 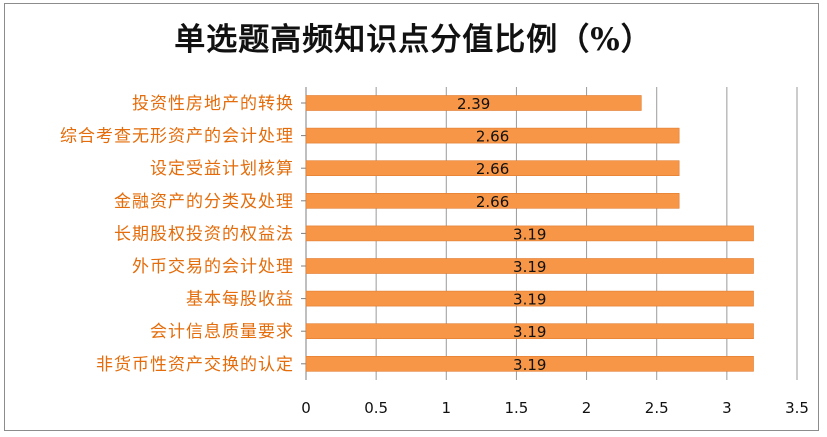 What do you see at coordinates (177, 137) in the screenshot?
I see `category-label: 综合考查无形资产的会计处理` at bounding box center [177, 137].